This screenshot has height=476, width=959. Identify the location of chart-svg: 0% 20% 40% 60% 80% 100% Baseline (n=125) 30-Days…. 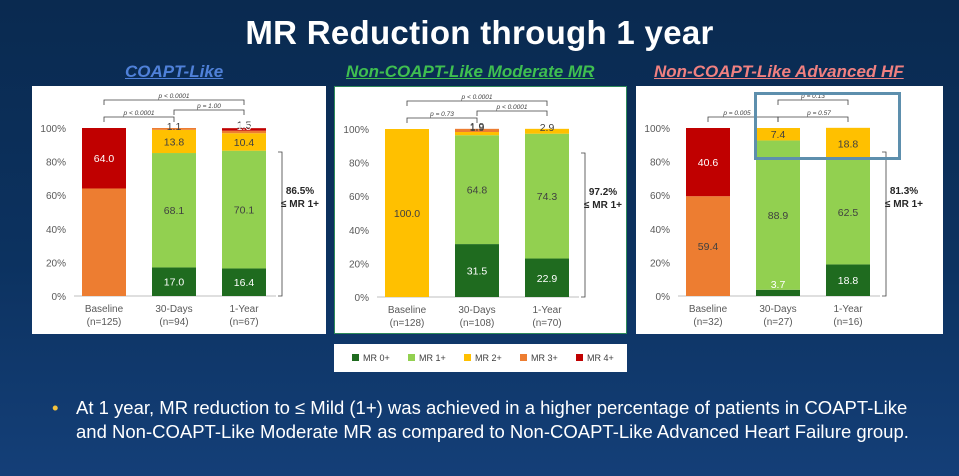
(179, 210).